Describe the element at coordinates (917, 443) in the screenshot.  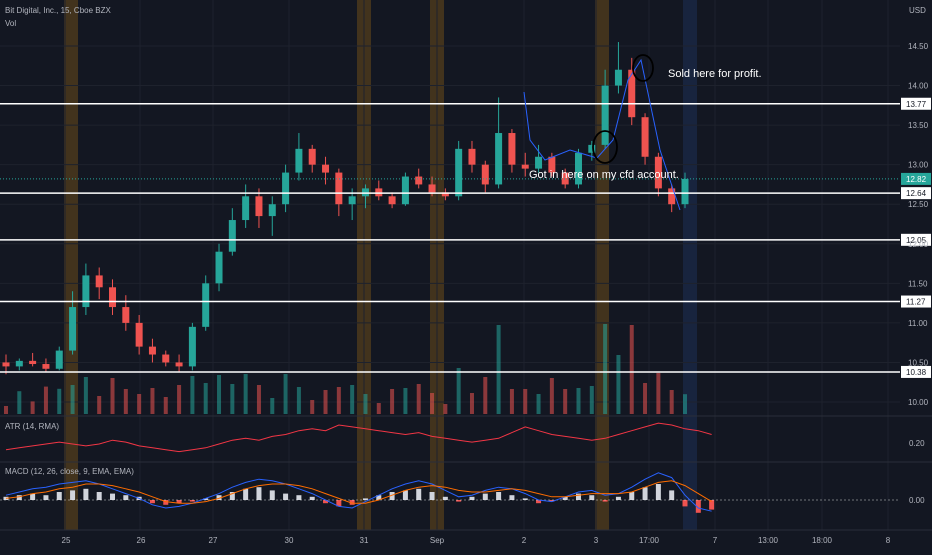
I see `atr-axis-tick: 0.20` at that location.